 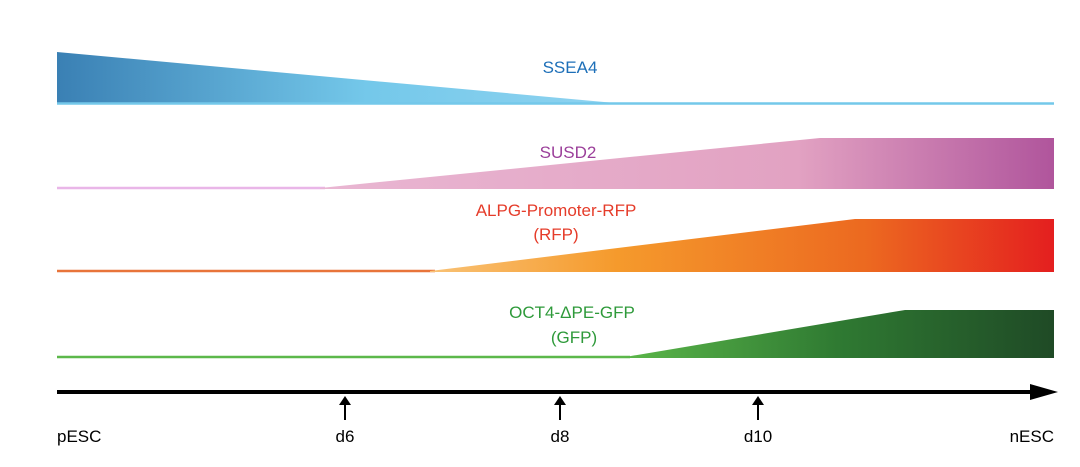 What do you see at coordinates (839, 334) in the screenshot?
I see `oct4-wedge` at bounding box center [839, 334].